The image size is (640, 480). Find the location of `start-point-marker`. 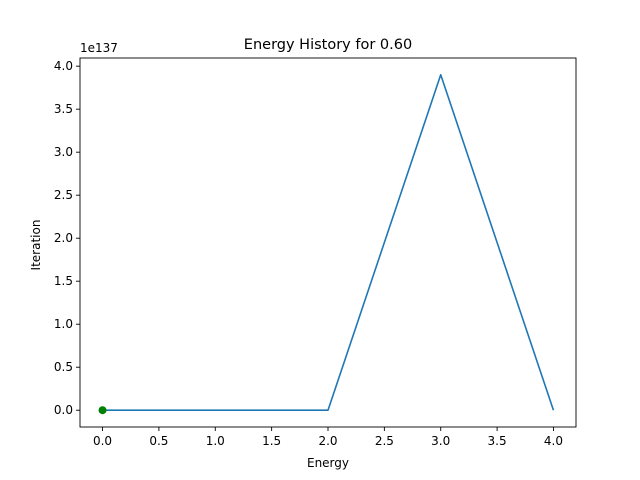

start-point-marker is located at coordinates (102, 410).